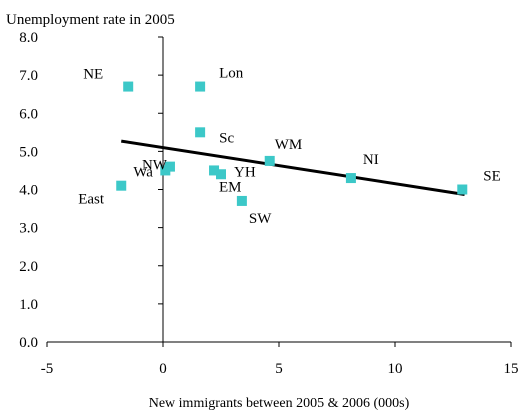  Describe the element at coordinates (226, 138) in the screenshot. I see `point-label-sc: Sc` at that location.